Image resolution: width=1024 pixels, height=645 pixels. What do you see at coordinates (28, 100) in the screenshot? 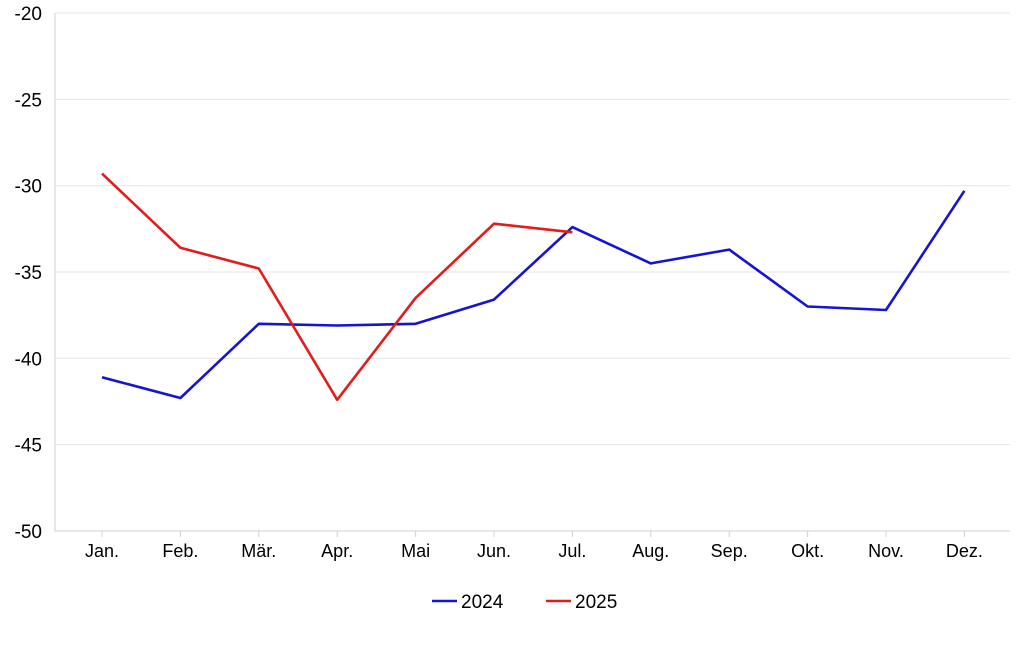
I see `y-tick-label: -25` at bounding box center [28, 100].